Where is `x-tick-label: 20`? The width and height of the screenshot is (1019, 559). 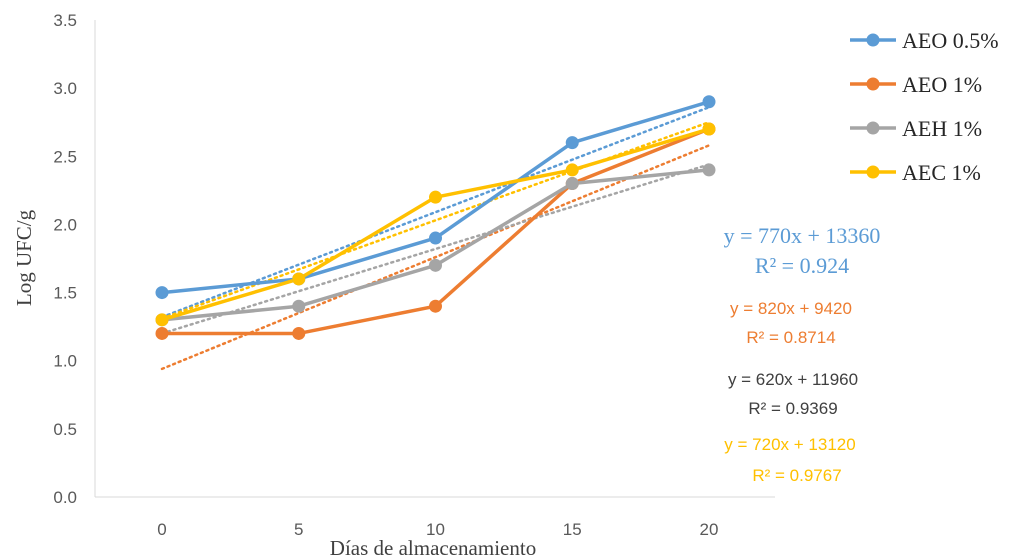 x-tick-label: 20 is located at coordinates (709, 529).